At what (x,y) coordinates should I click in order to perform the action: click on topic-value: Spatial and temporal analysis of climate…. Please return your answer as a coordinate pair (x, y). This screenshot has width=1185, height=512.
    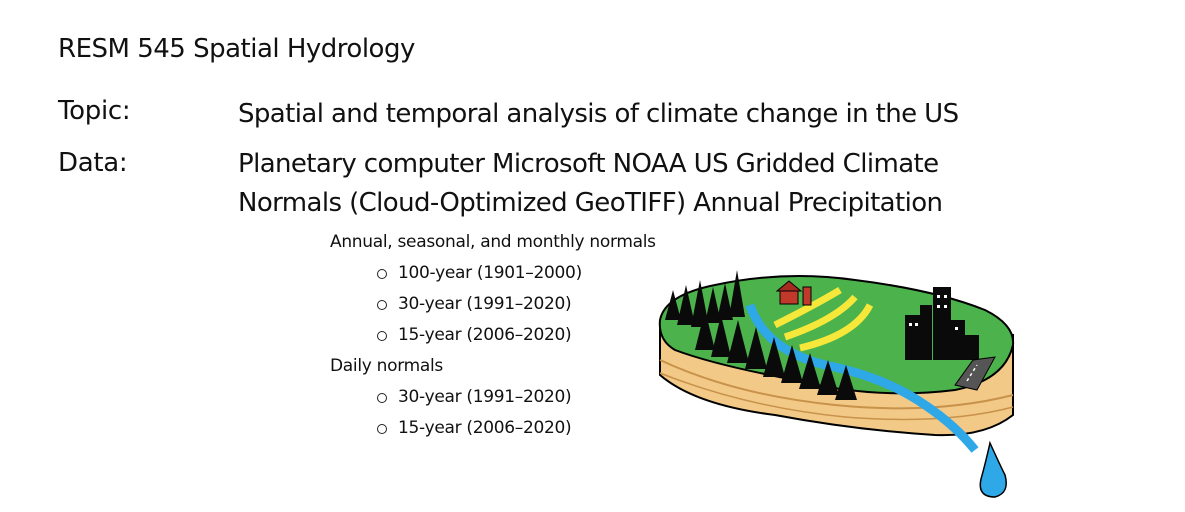
    Looking at the image, I should click on (598, 114).